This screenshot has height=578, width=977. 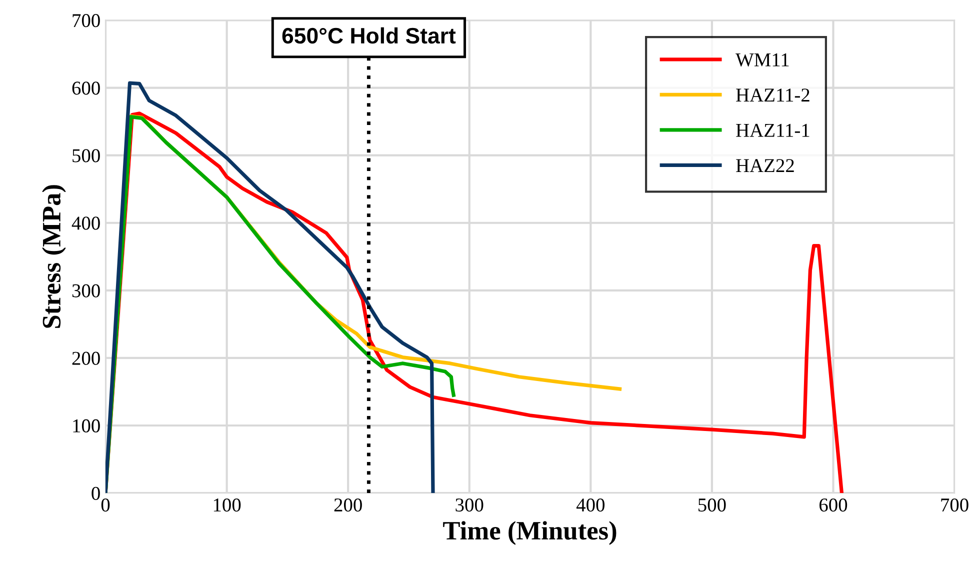 What do you see at coordinates (762, 60) in the screenshot?
I see `legend-label: WM11` at bounding box center [762, 60].